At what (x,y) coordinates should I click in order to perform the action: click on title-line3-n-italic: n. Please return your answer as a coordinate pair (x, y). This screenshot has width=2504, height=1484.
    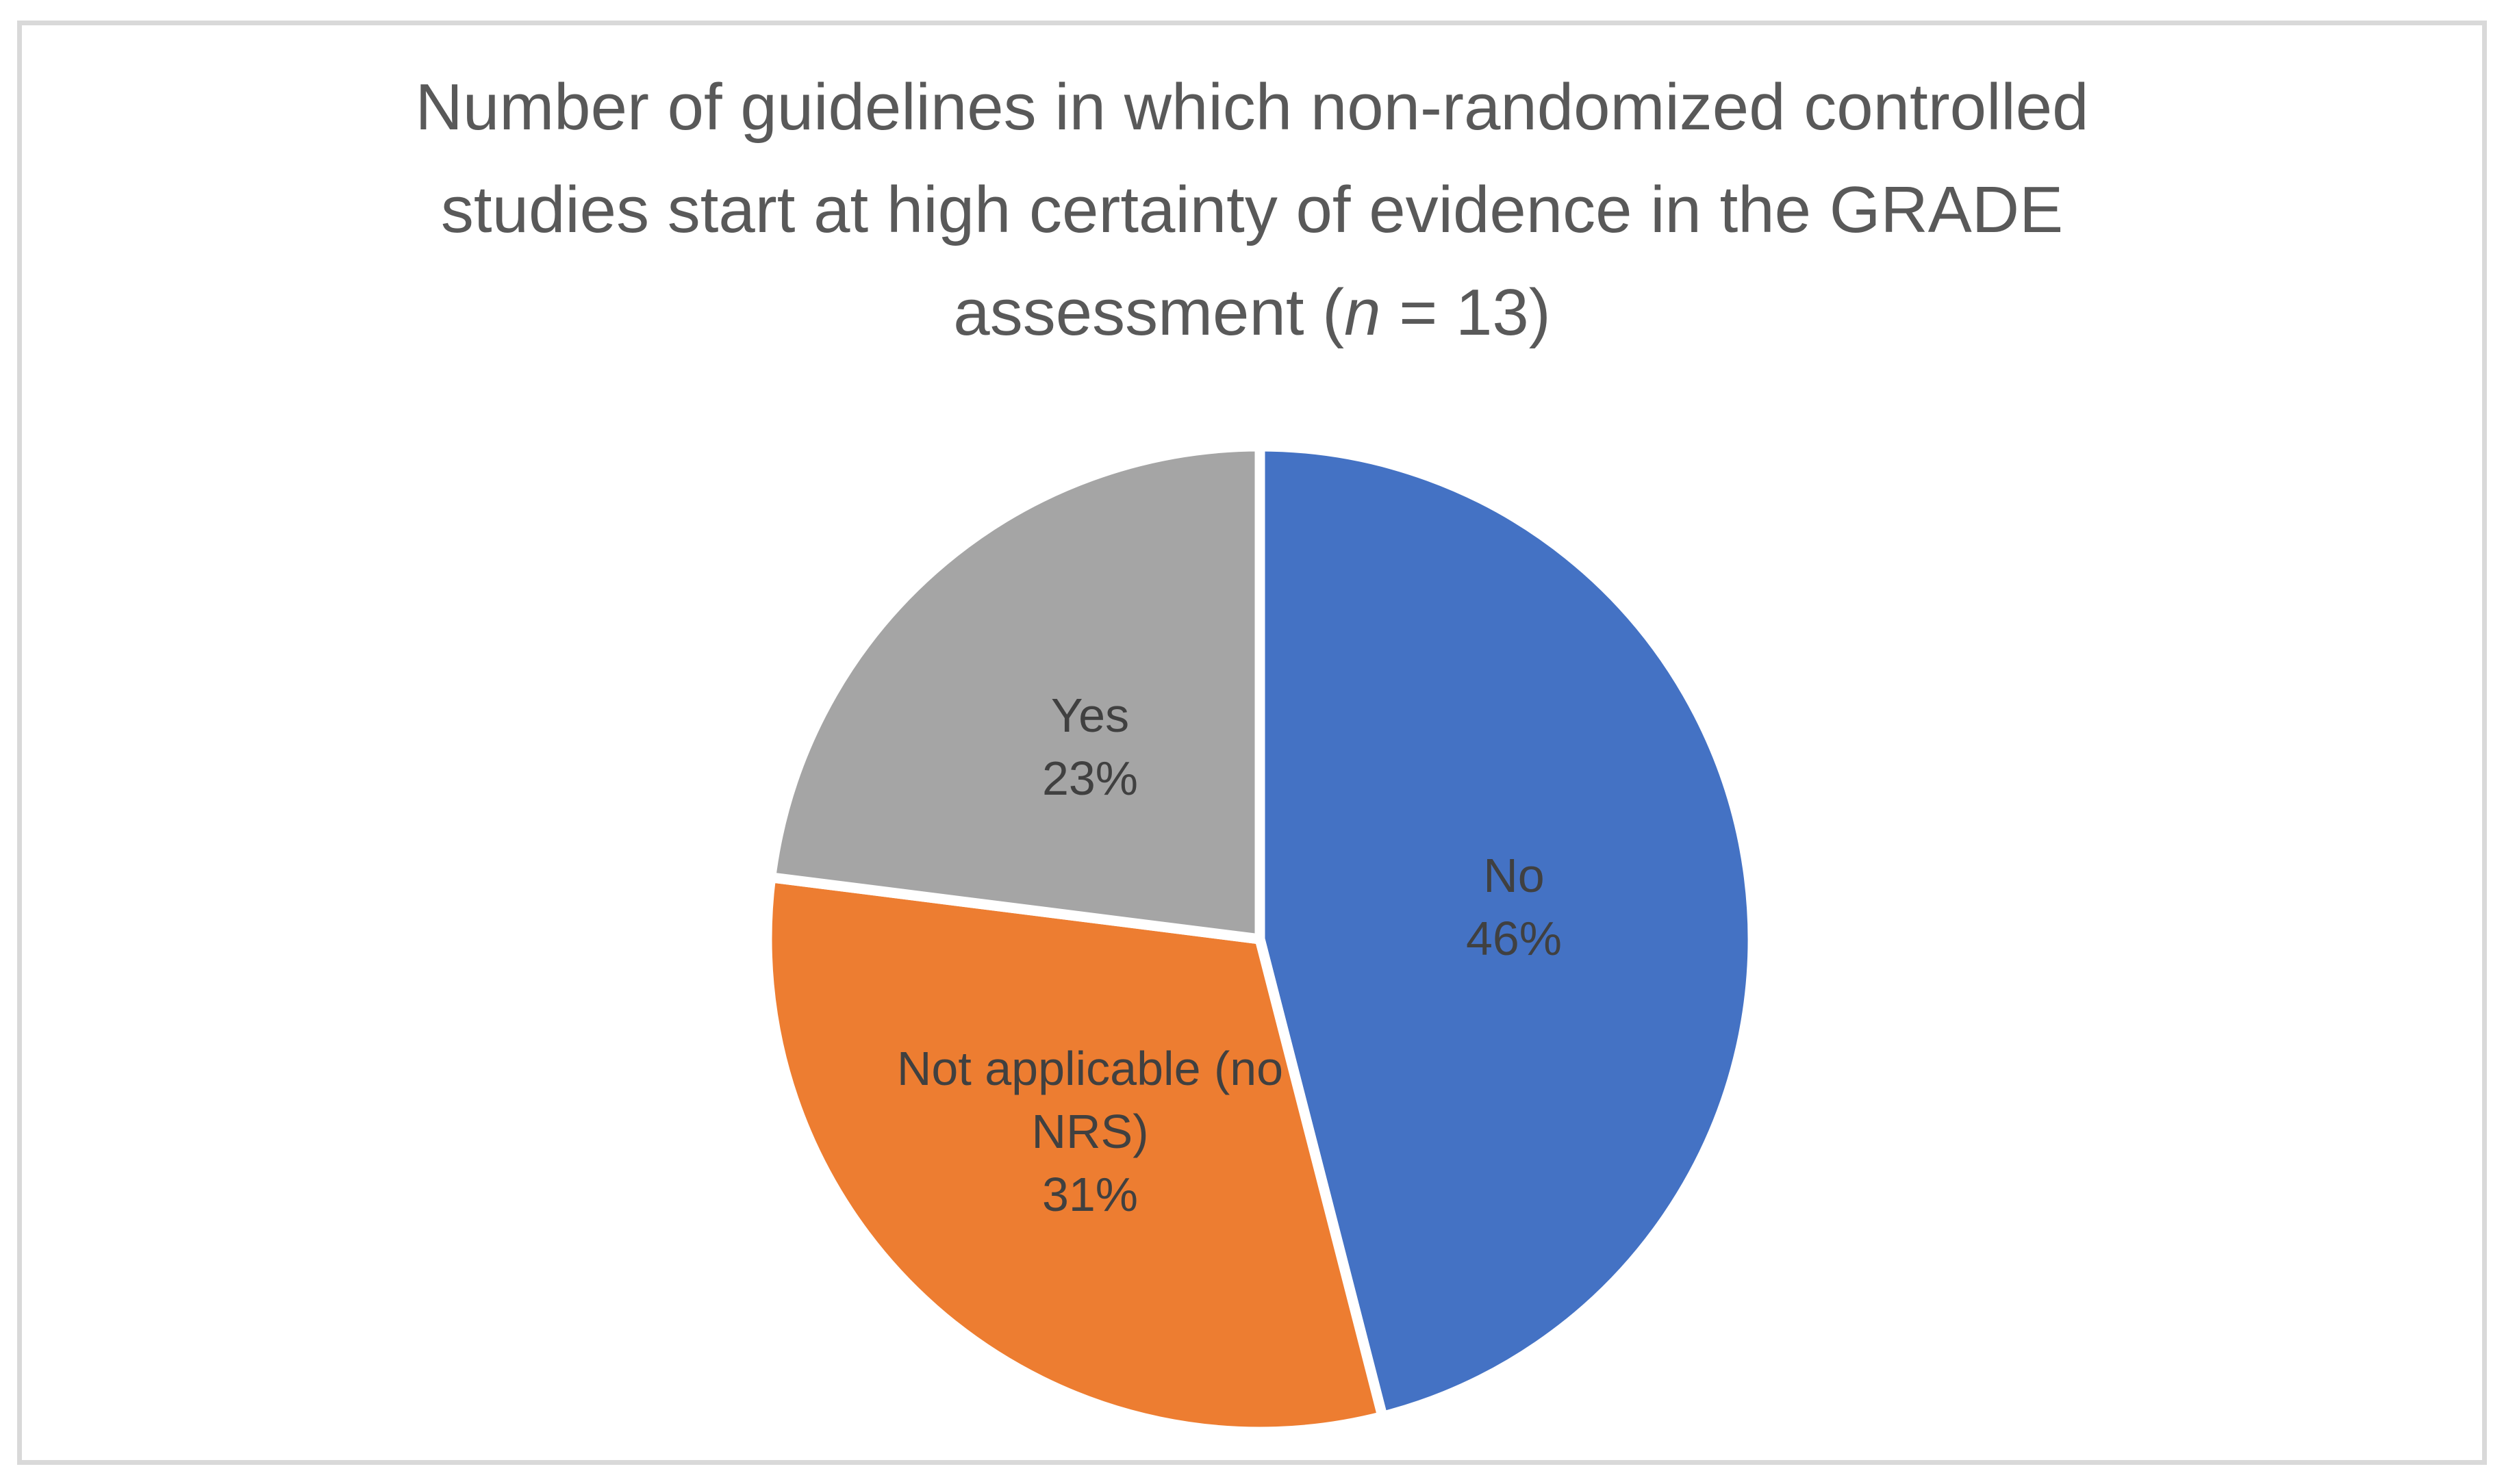
    Looking at the image, I should click on (1363, 312).